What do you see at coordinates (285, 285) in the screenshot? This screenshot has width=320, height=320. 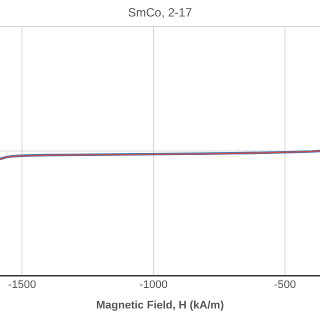 I see `x-tick-label: -500` at bounding box center [285, 285].